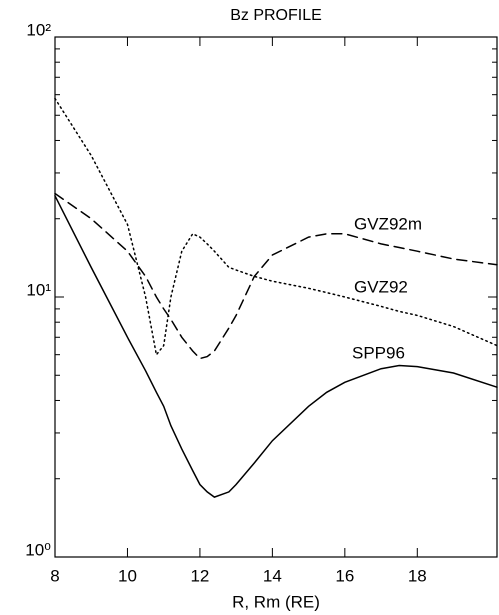  Describe the element at coordinates (38, 549) in the screenshot. I see `y-tick-label: 10⁰` at that location.